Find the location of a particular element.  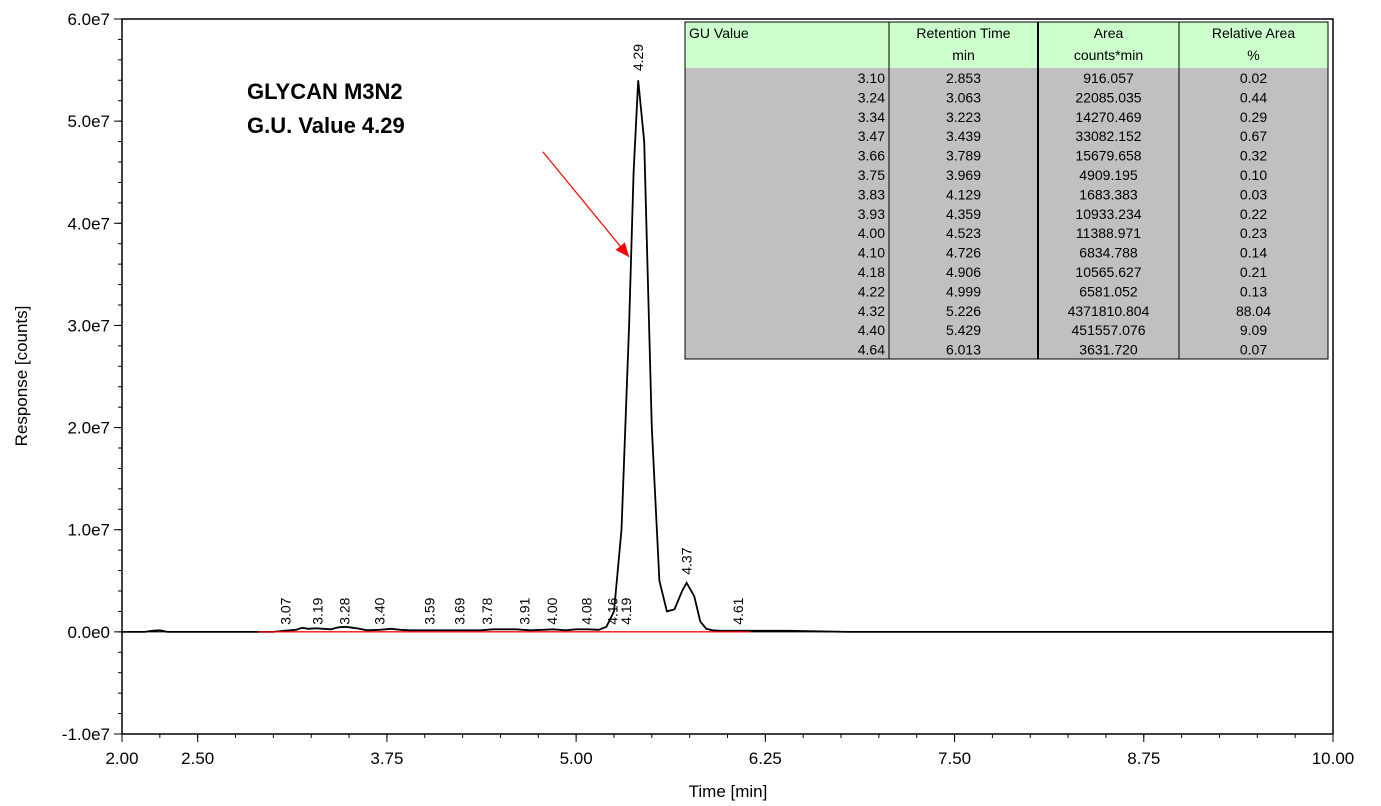

table-cell: 10933.234 is located at coordinates (1108, 214).